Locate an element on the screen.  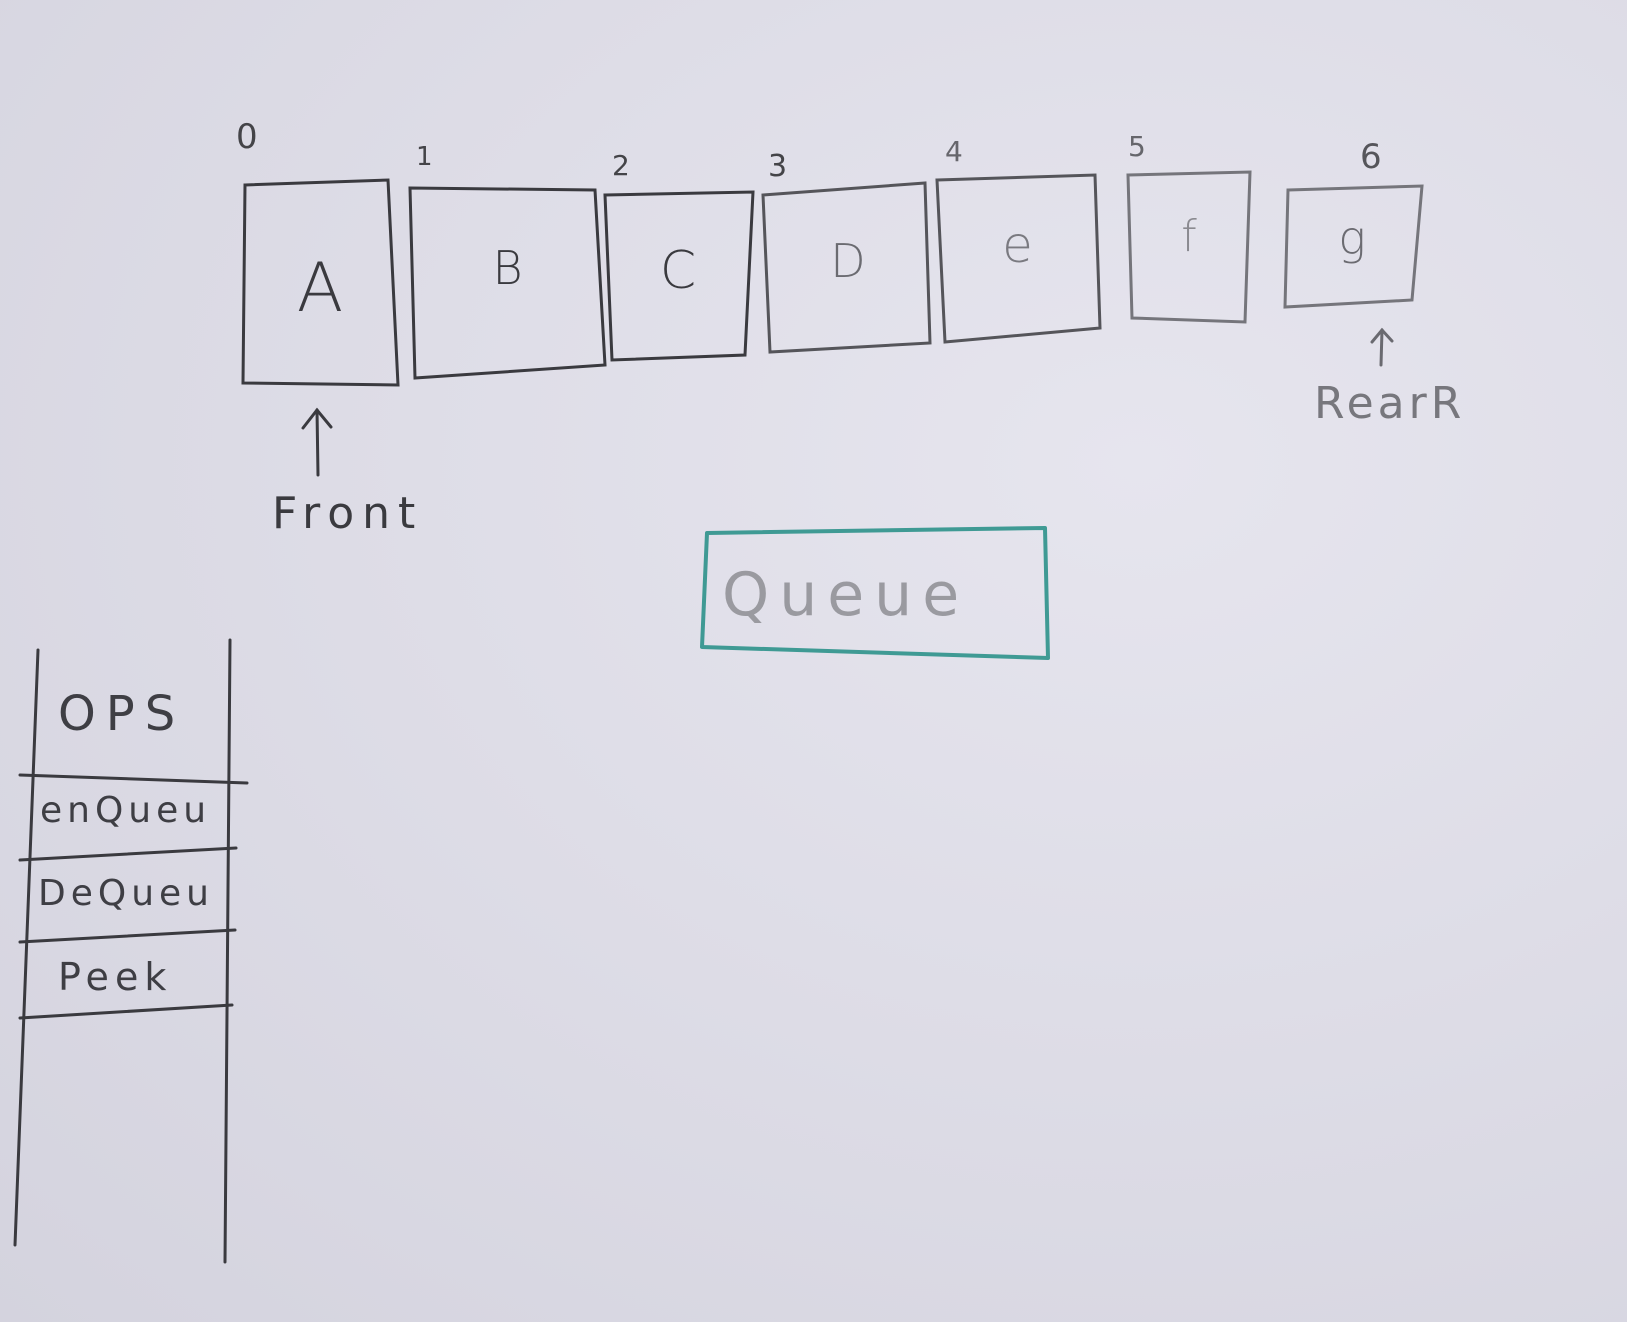
ops-item-dequeue: DeQueu is located at coordinates (126, 893).